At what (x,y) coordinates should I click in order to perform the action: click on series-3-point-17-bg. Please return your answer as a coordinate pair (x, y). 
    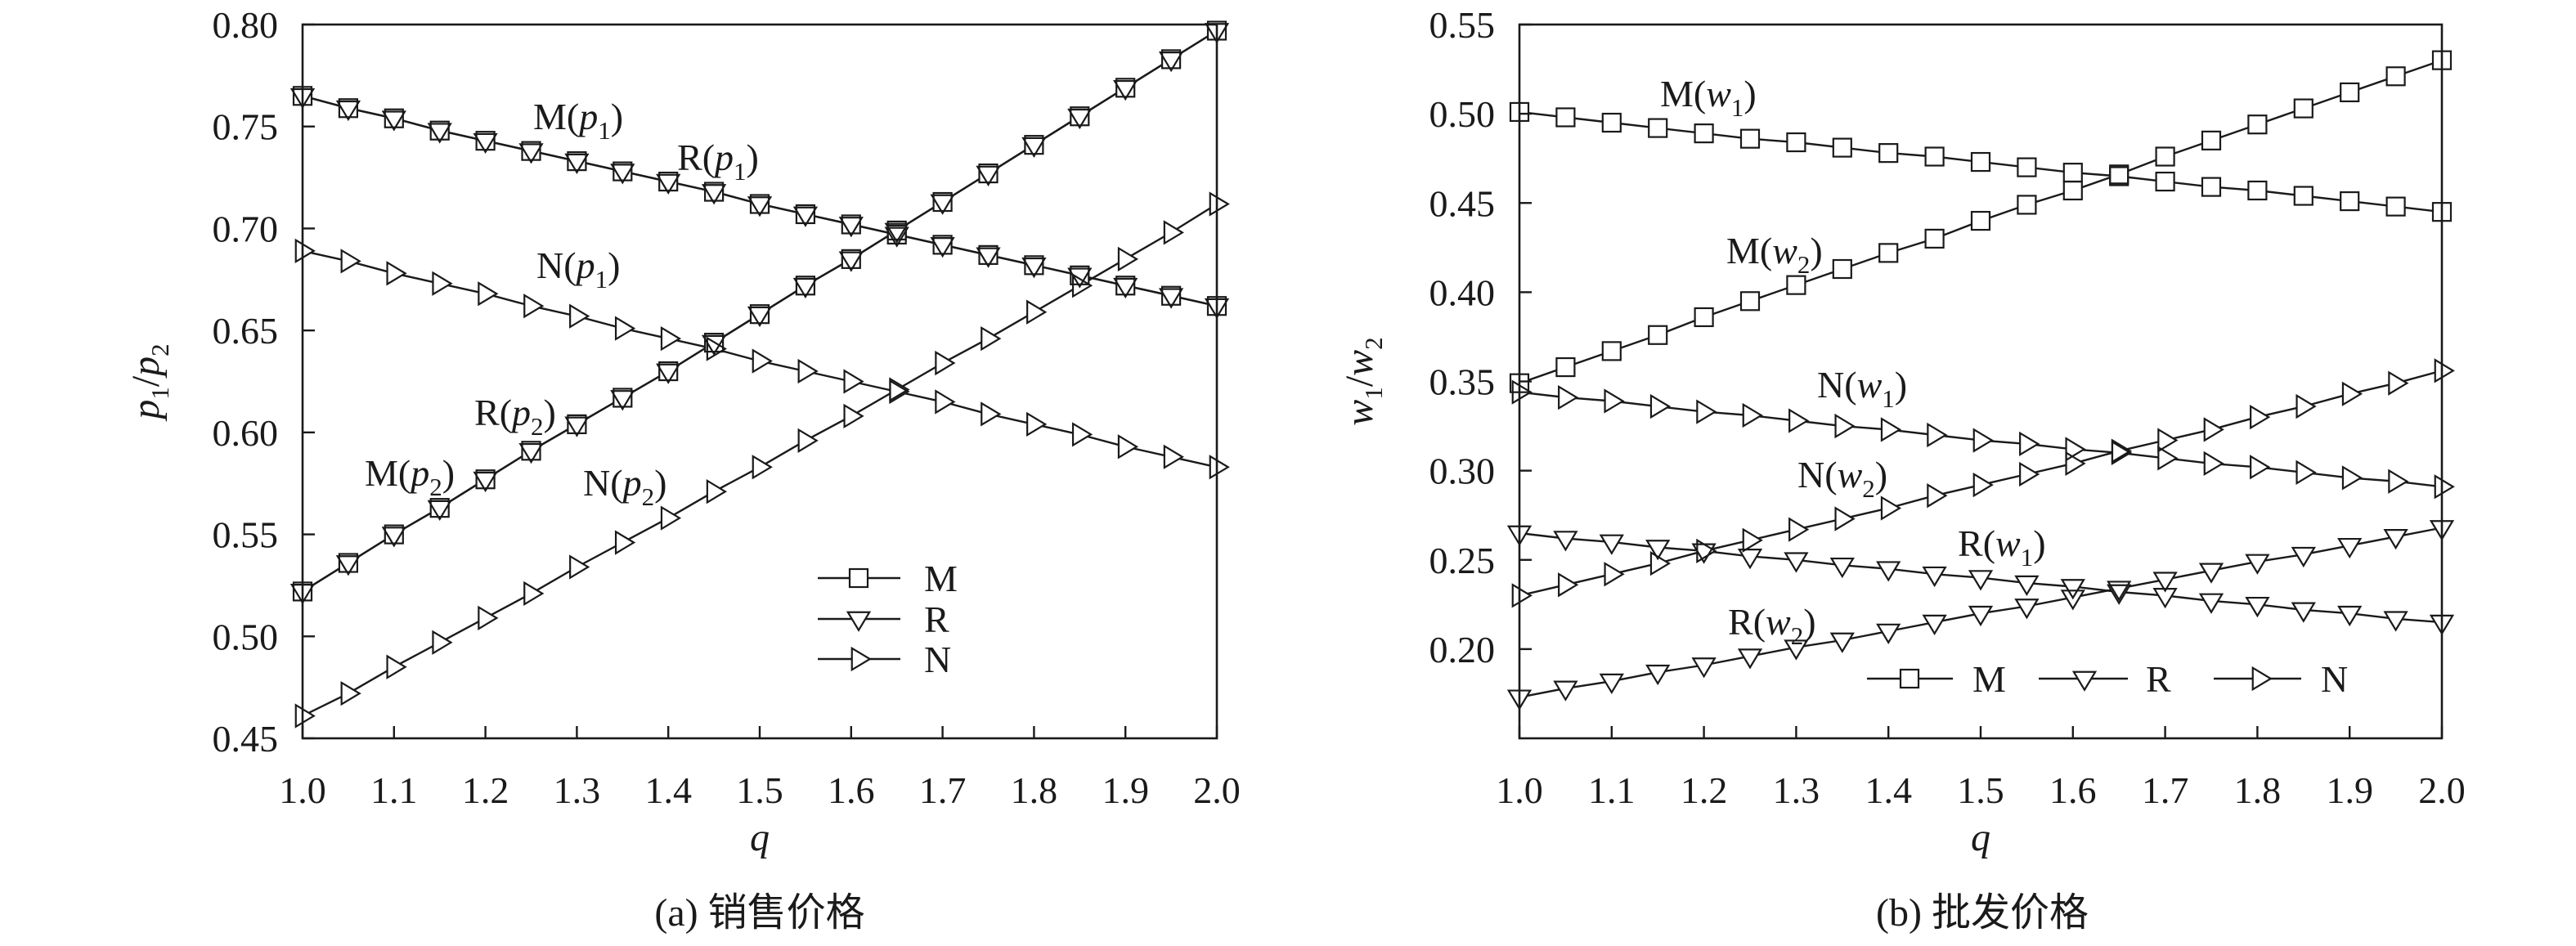
    Looking at the image, I should click on (2304, 108).